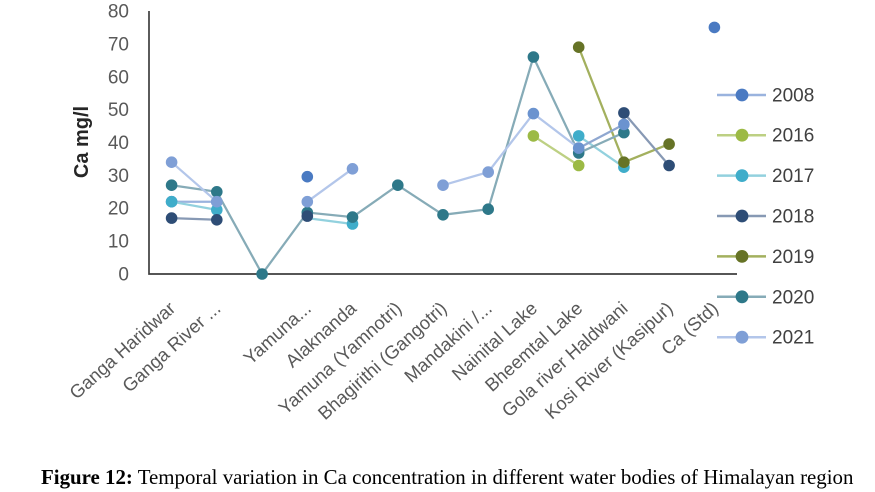 The image size is (875, 492). What do you see at coordinates (118, 176) in the screenshot?
I see `svg-text: 30` at bounding box center [118, 176].